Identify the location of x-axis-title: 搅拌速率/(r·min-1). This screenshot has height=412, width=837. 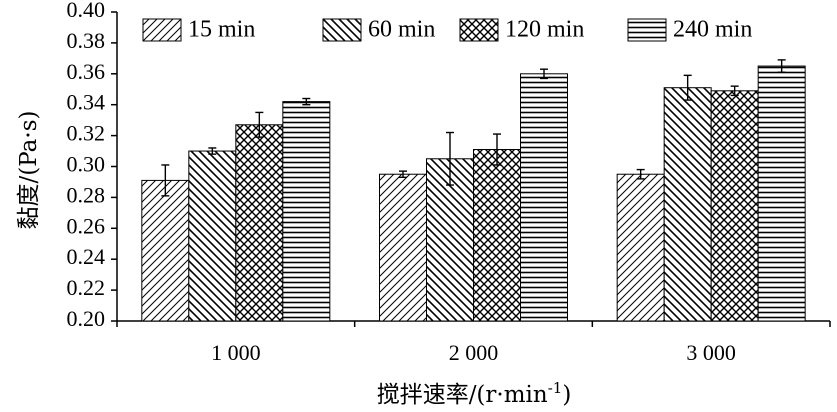
(474, 393).